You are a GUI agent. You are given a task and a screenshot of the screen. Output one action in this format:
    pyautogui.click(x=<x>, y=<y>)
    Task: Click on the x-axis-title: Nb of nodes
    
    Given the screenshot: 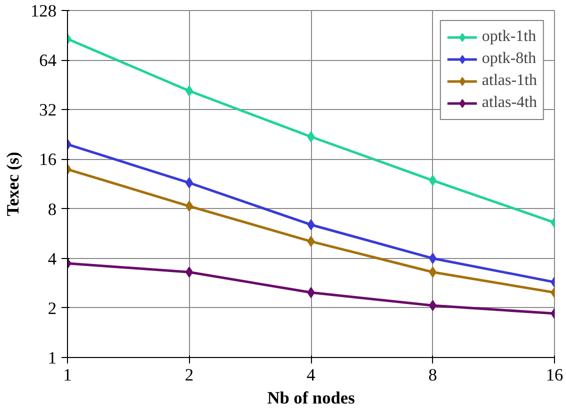 What is the action you would take?
    pyautogui.click(x=311, y=398)
    